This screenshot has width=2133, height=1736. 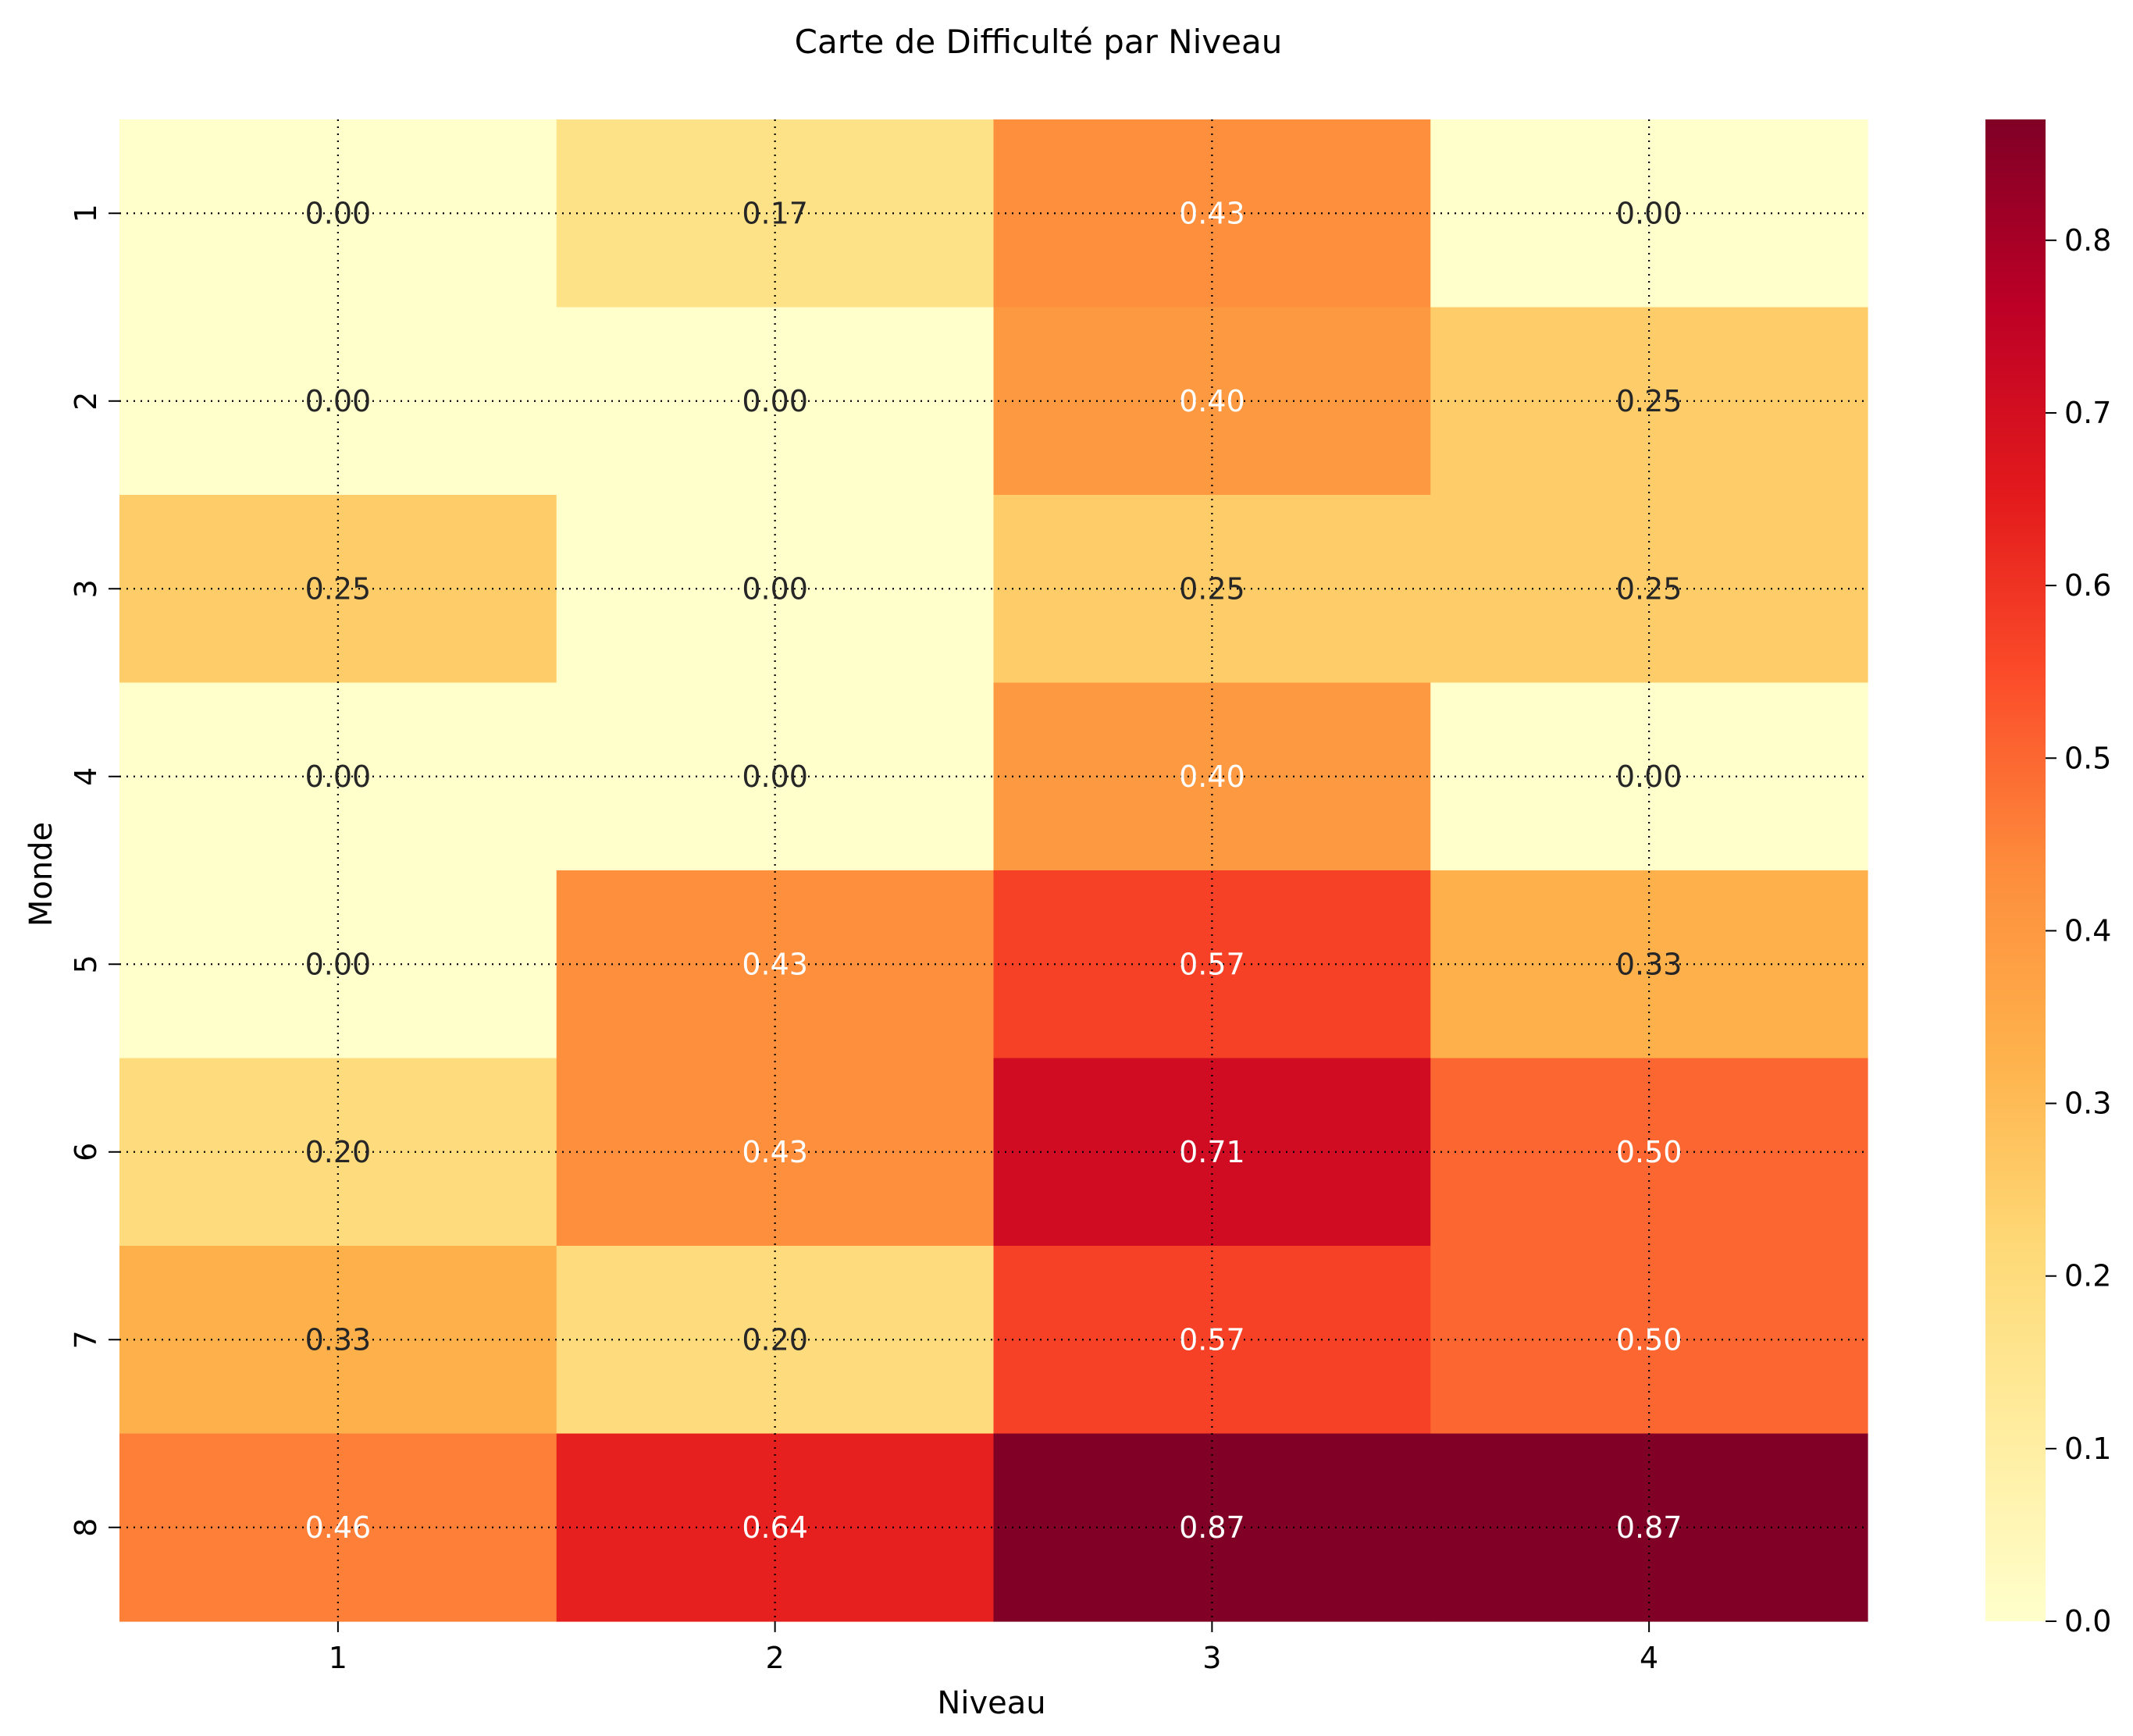 What do you see at coordinates (994, 1648) in the screenshot?
I see `x-axis-ticks: 1 2 3 4` at bounding box center [994, 1648].